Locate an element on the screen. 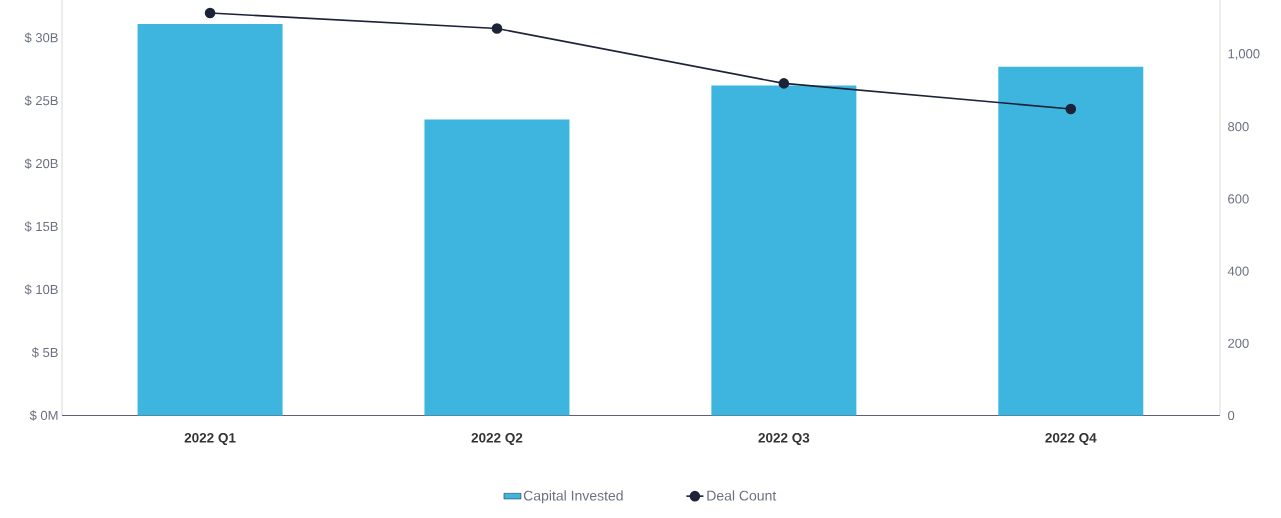 Image resolution: width=1281 pixels, height=518 pixels. y-tick-label: $ 25B is located at coordinates (41, 100).